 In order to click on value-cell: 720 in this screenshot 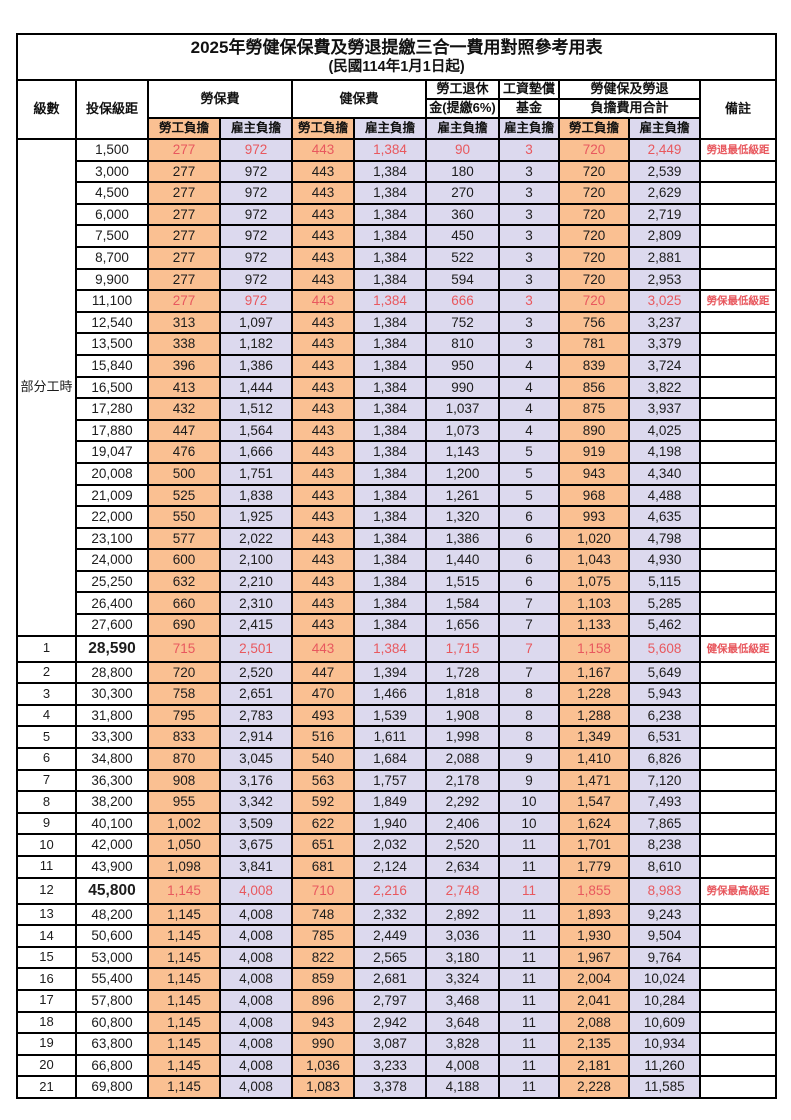, I will do `click(594, 171)`.